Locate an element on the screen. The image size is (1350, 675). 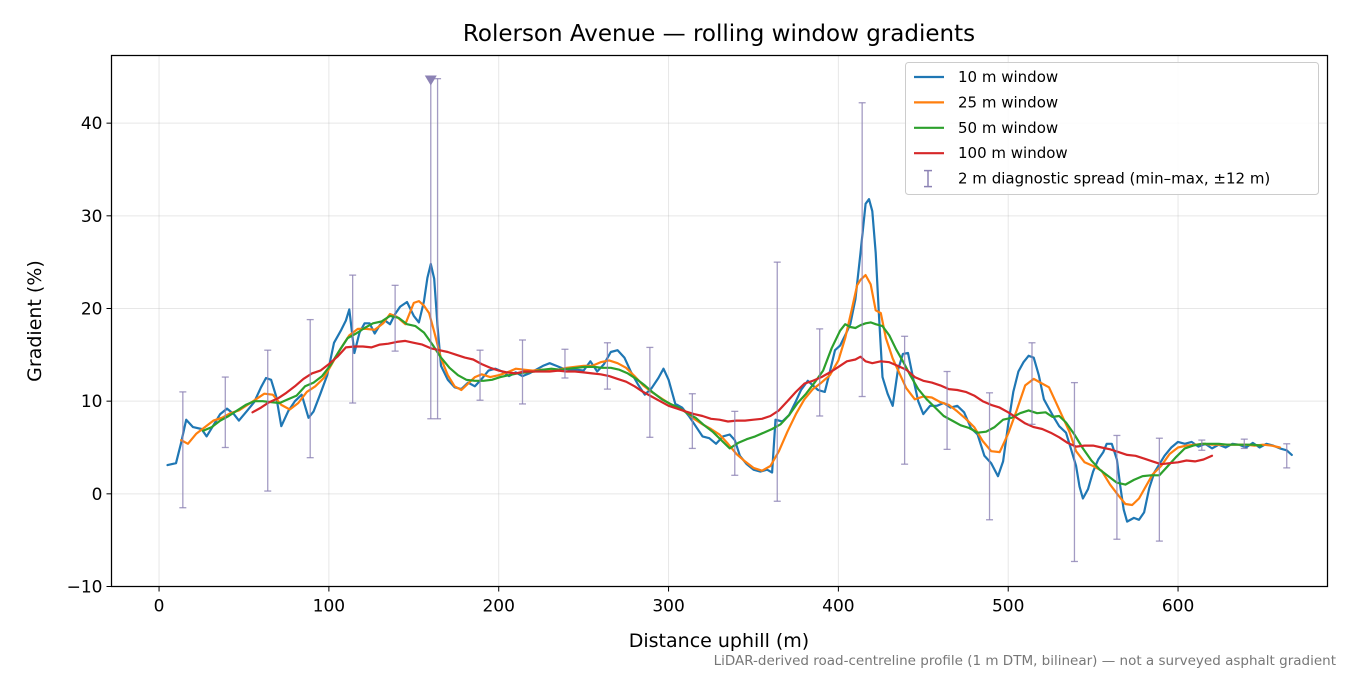
legend-label: 10 m window is located at coordinates (1008, 77).